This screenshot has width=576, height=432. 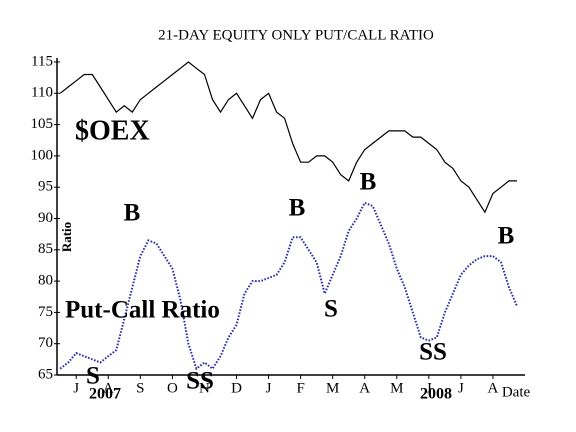 What do you see at coordinates (296, 35) in the screenshot?
I see `chart-title: 21-DAY EQUITY ONLY PUT/CALL RATIO` at bounding box center [296, 35].